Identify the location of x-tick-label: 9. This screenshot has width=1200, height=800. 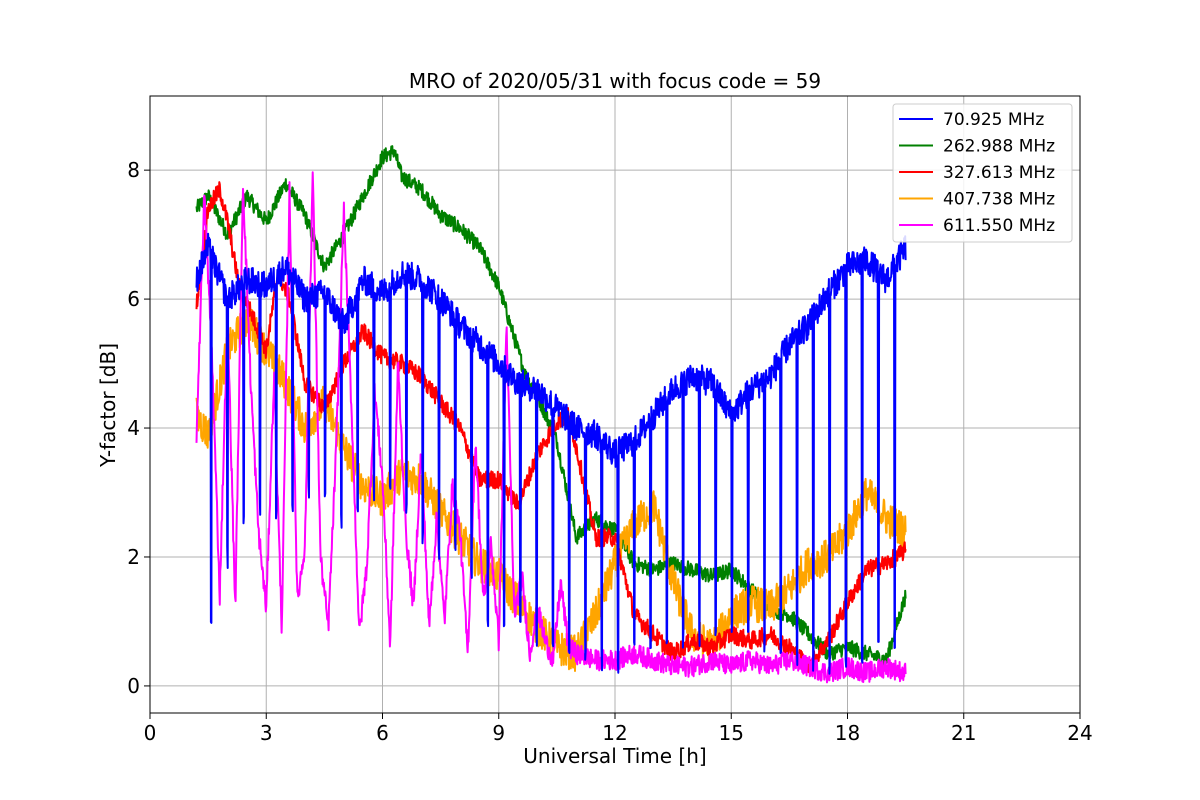
(498, 733).